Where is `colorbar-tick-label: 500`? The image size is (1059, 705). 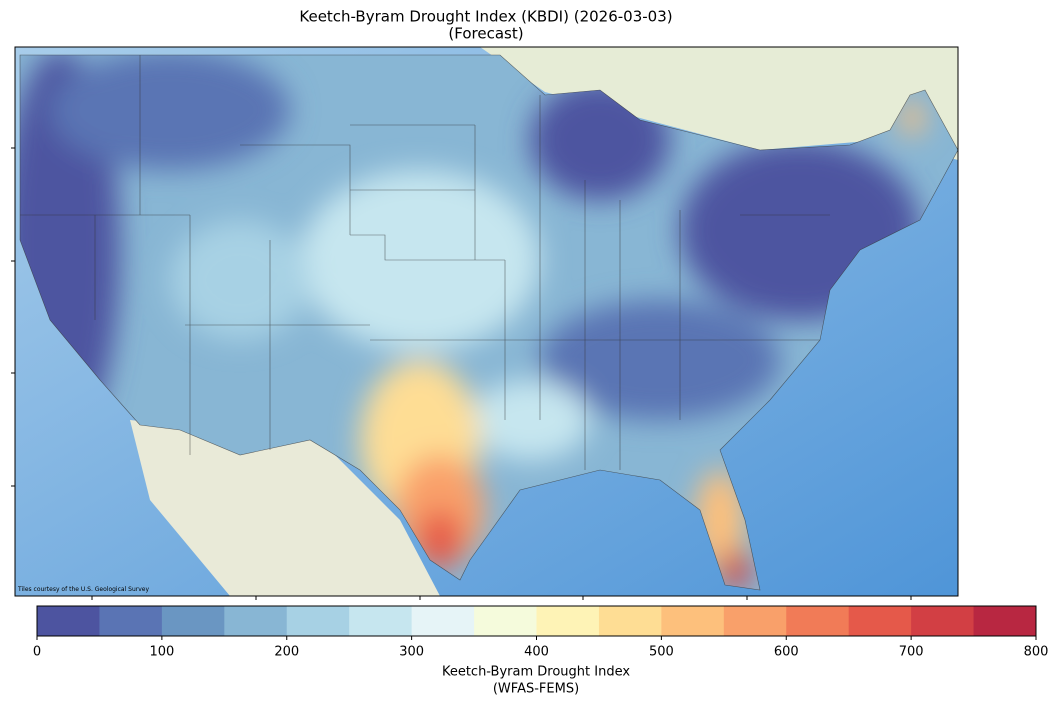 colorbar-tick-label: 500 is located at coordinates (661, 652).